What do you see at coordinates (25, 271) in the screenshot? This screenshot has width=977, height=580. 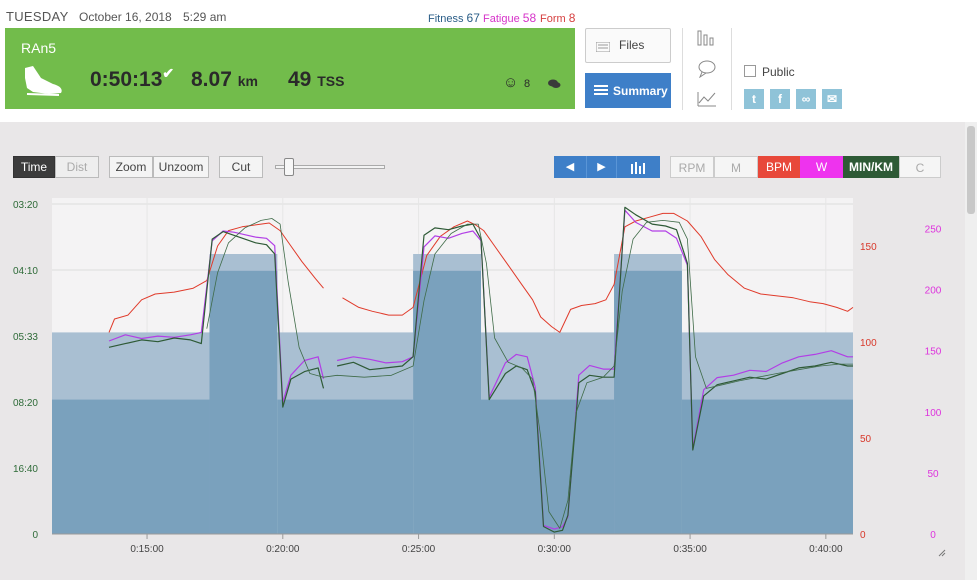 I see `pace-tick-label: 04:10` at bounding box center [25, 271].